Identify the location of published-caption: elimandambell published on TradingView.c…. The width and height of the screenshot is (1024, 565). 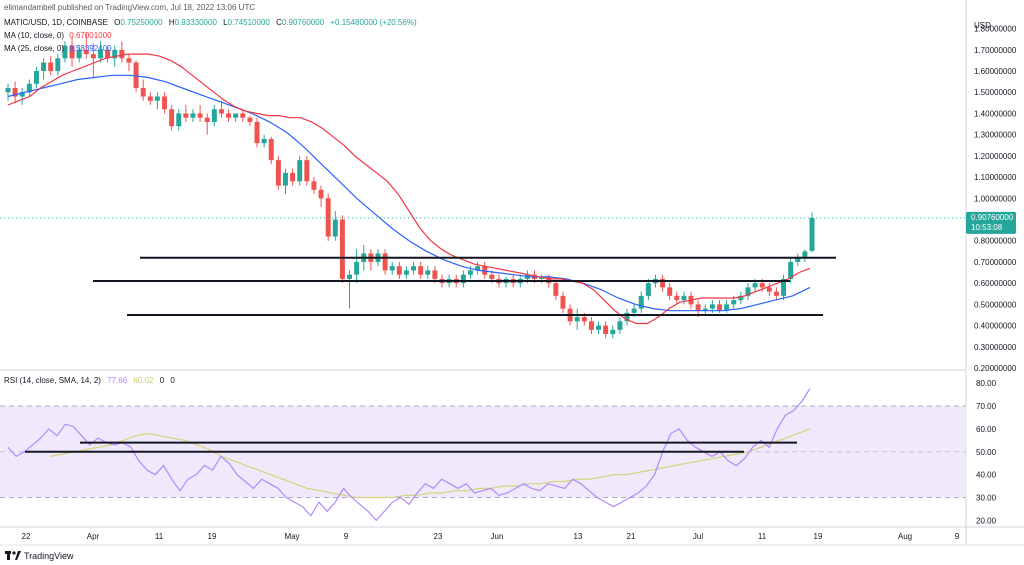
(129, 7).